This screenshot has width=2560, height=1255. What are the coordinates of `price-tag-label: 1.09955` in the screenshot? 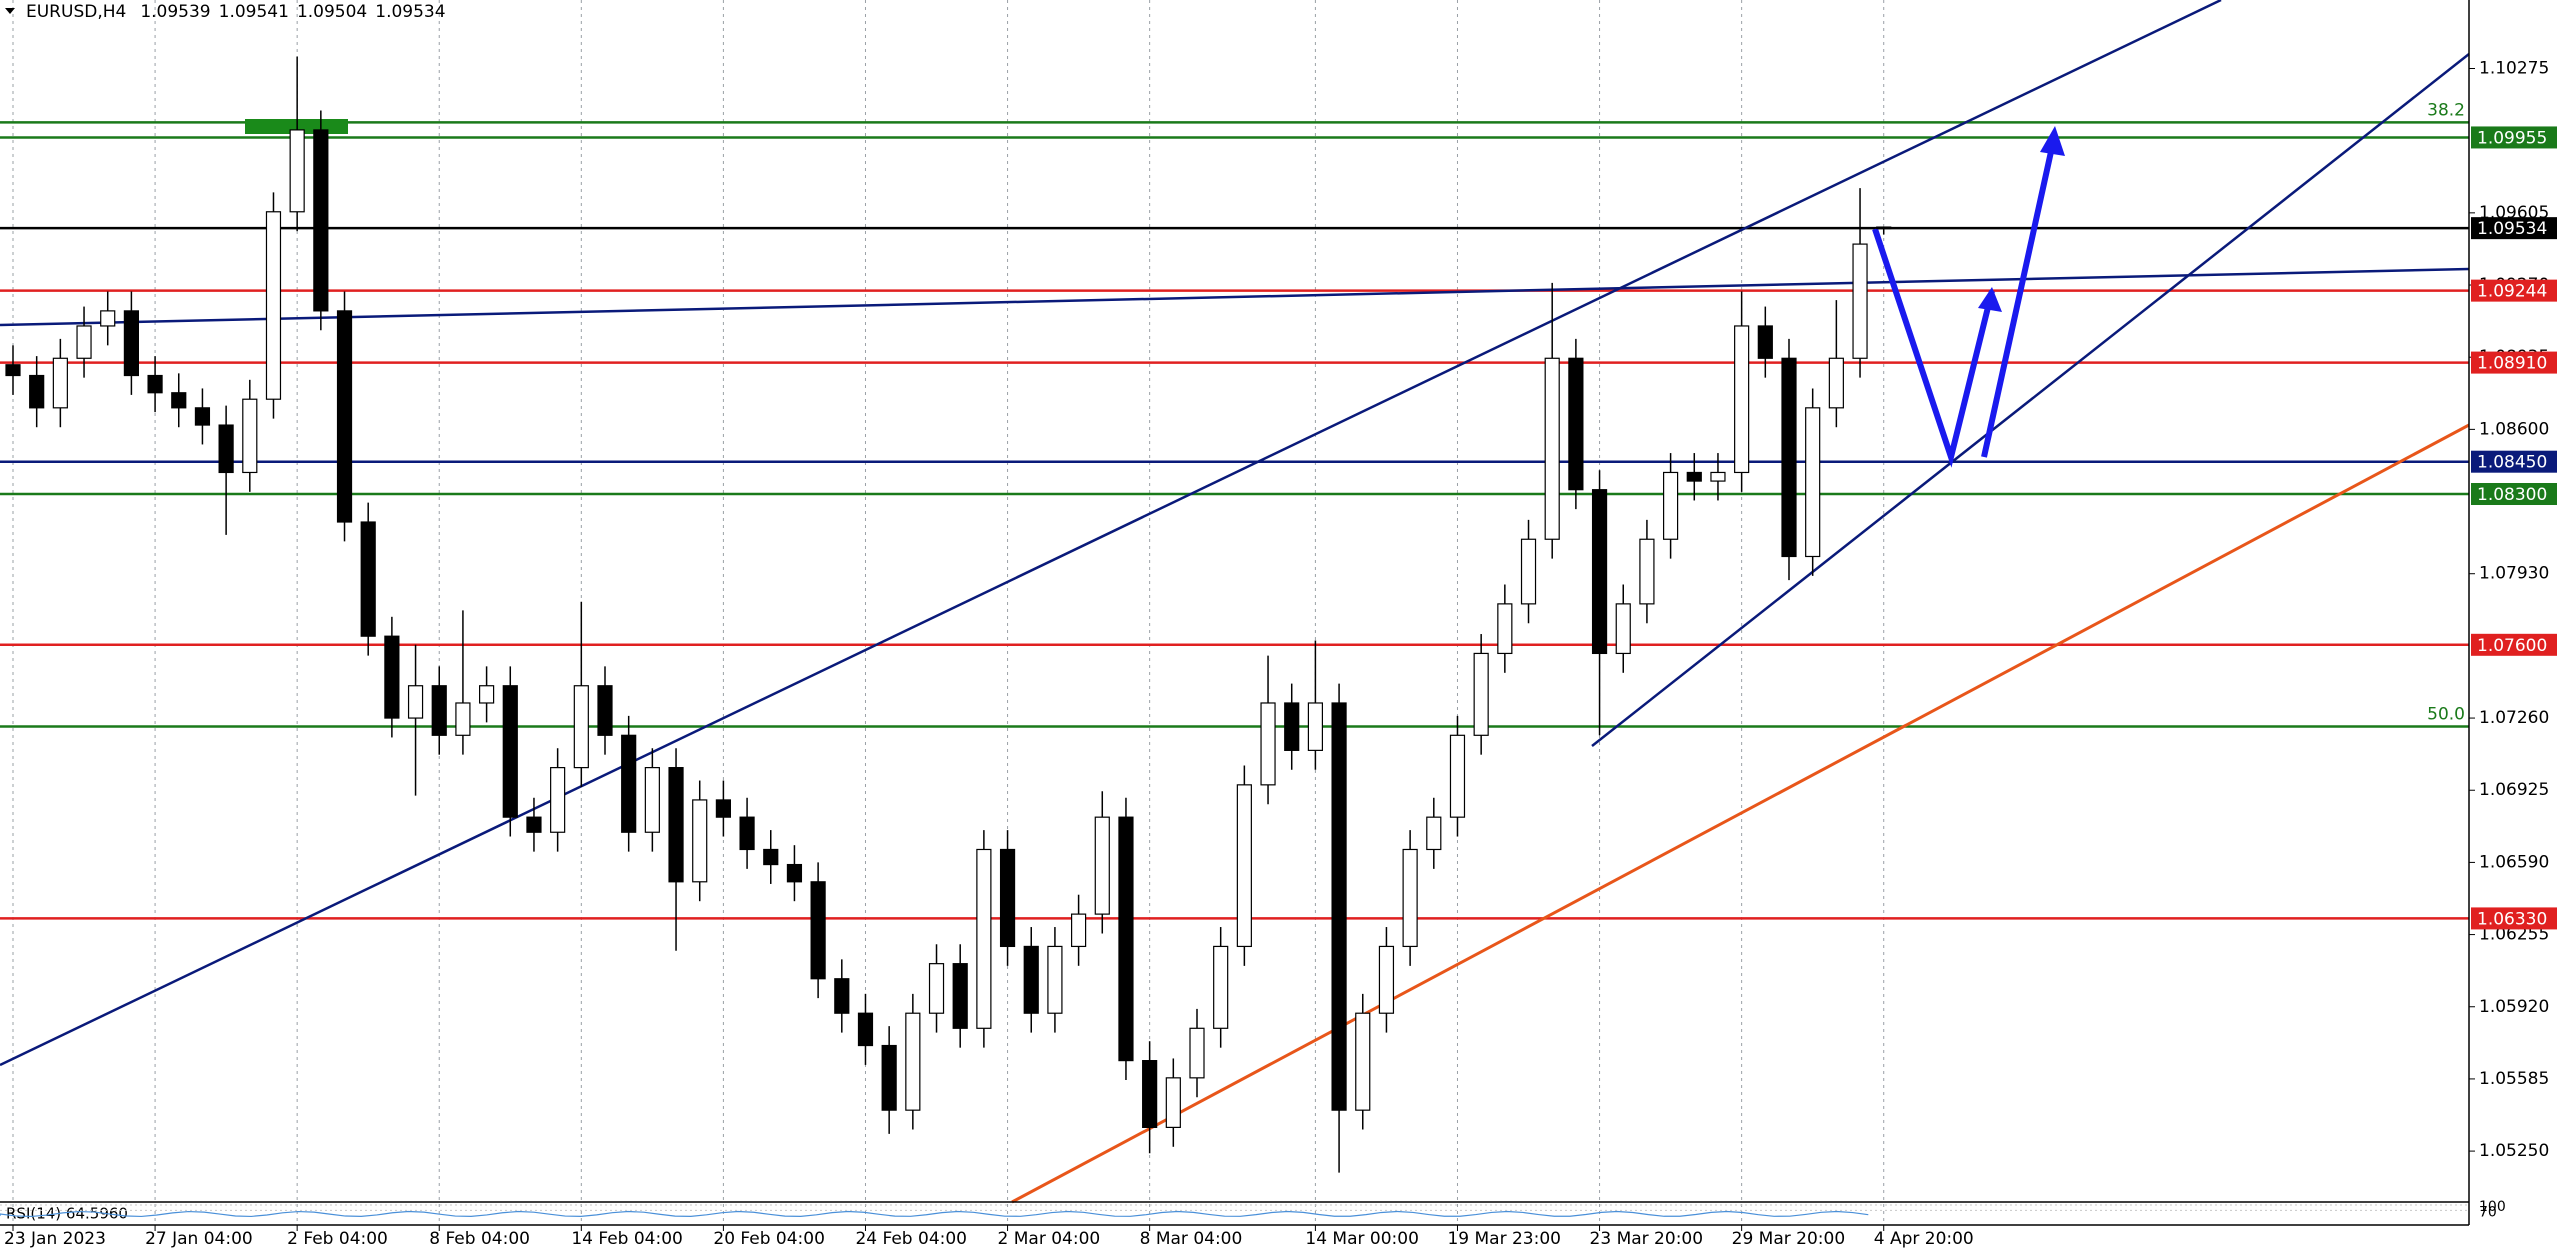 It's located at (2512, 138).